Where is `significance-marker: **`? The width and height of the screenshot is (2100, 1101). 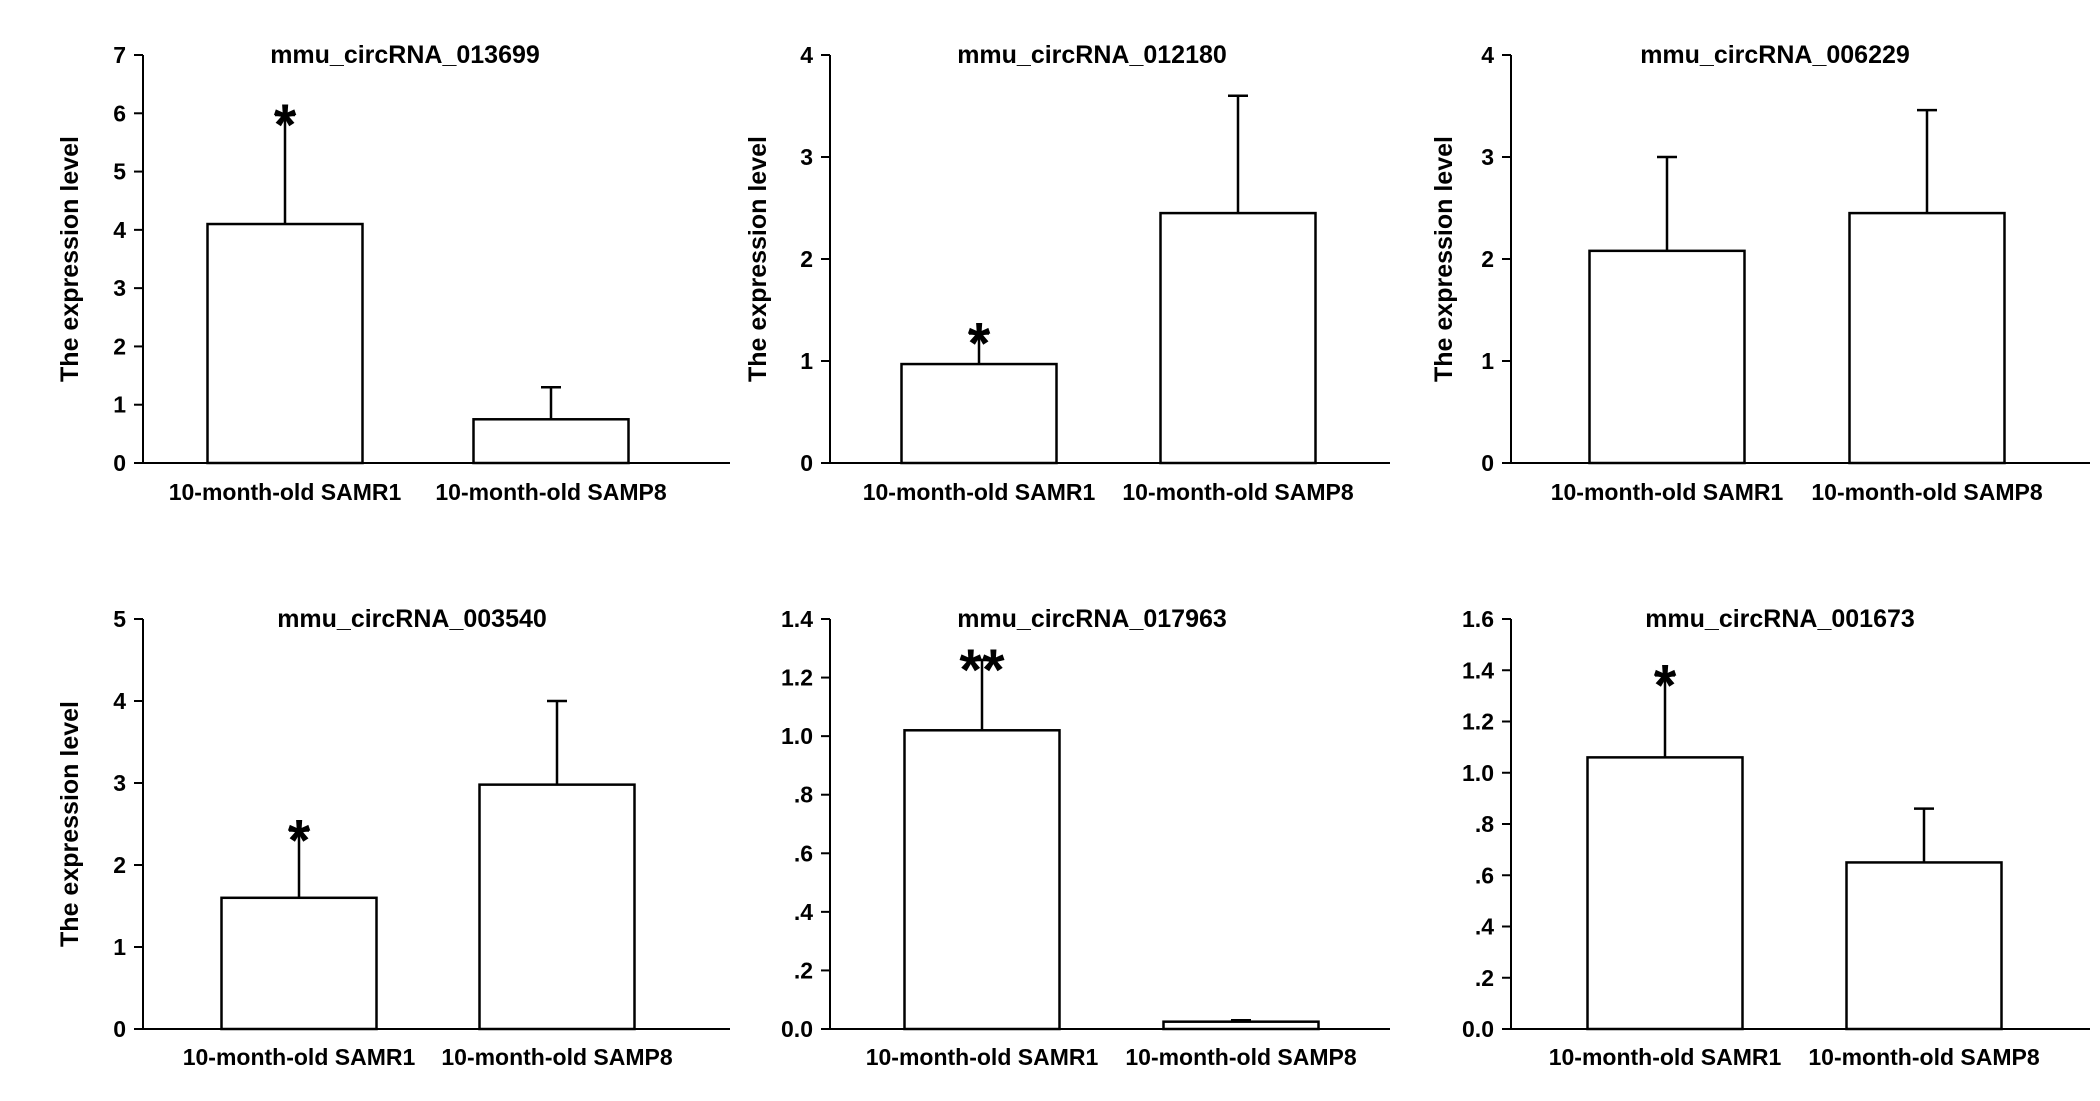
significance-marker: ** is located at coordinates (982, 670).